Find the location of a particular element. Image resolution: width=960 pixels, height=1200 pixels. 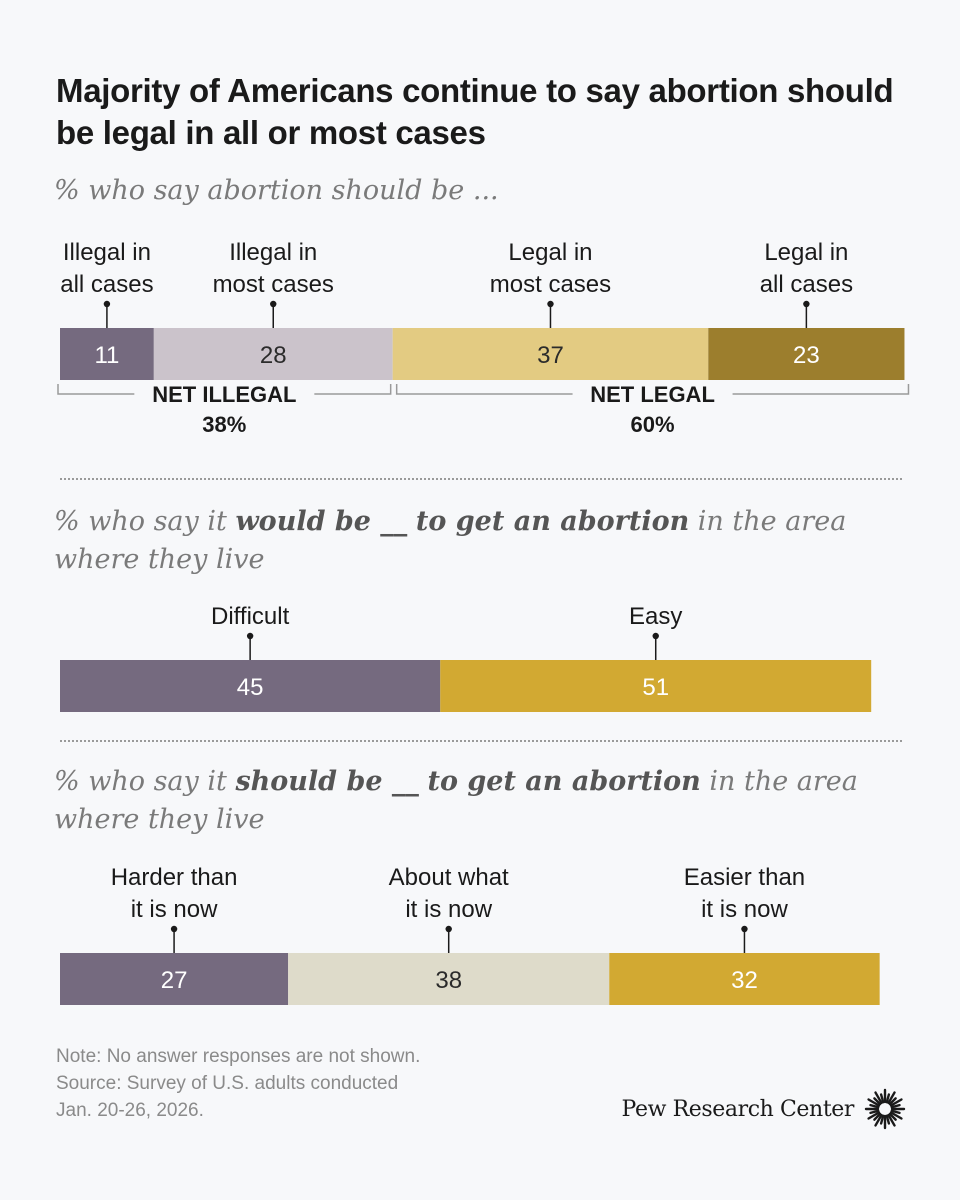

segment-category-label: Harder than is located at coordinates (174, 877).